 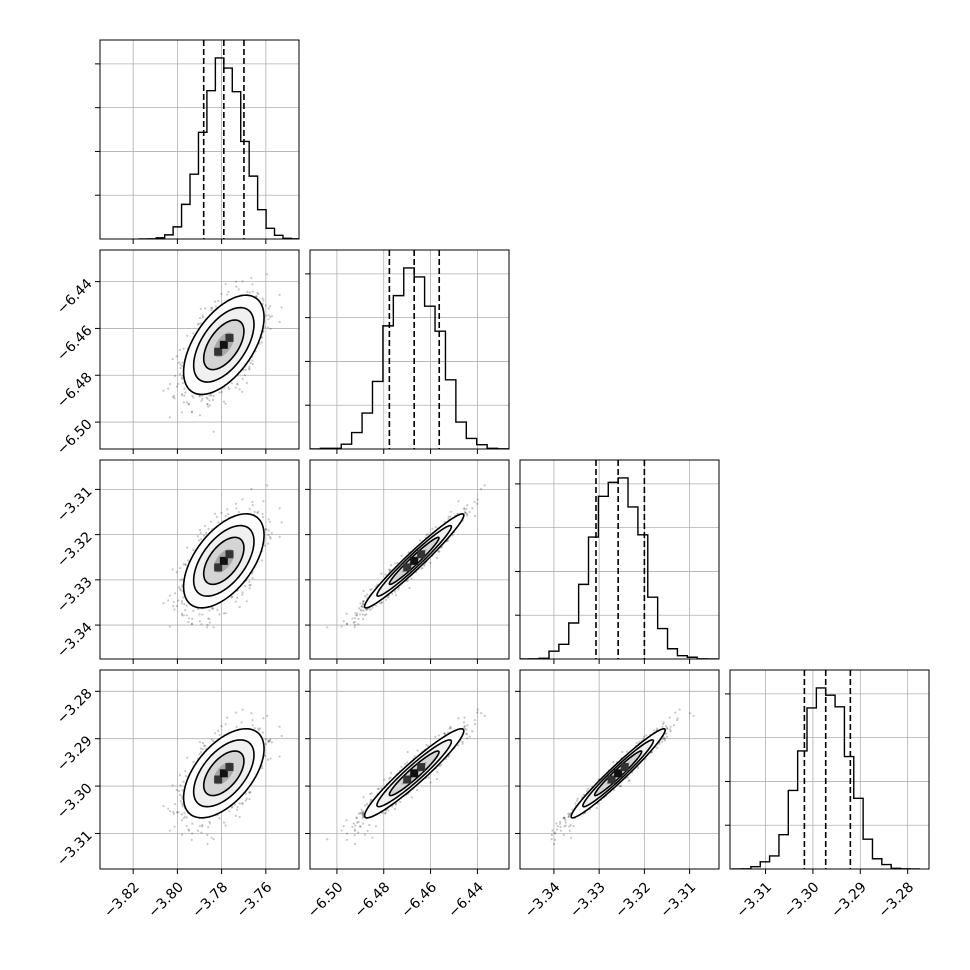 I want to click on scatter-panel-3-0: −3.82 −3.80 −3.78 −3.76−3.31−3.30−3.29−3.28, so click(x=177, y=795).